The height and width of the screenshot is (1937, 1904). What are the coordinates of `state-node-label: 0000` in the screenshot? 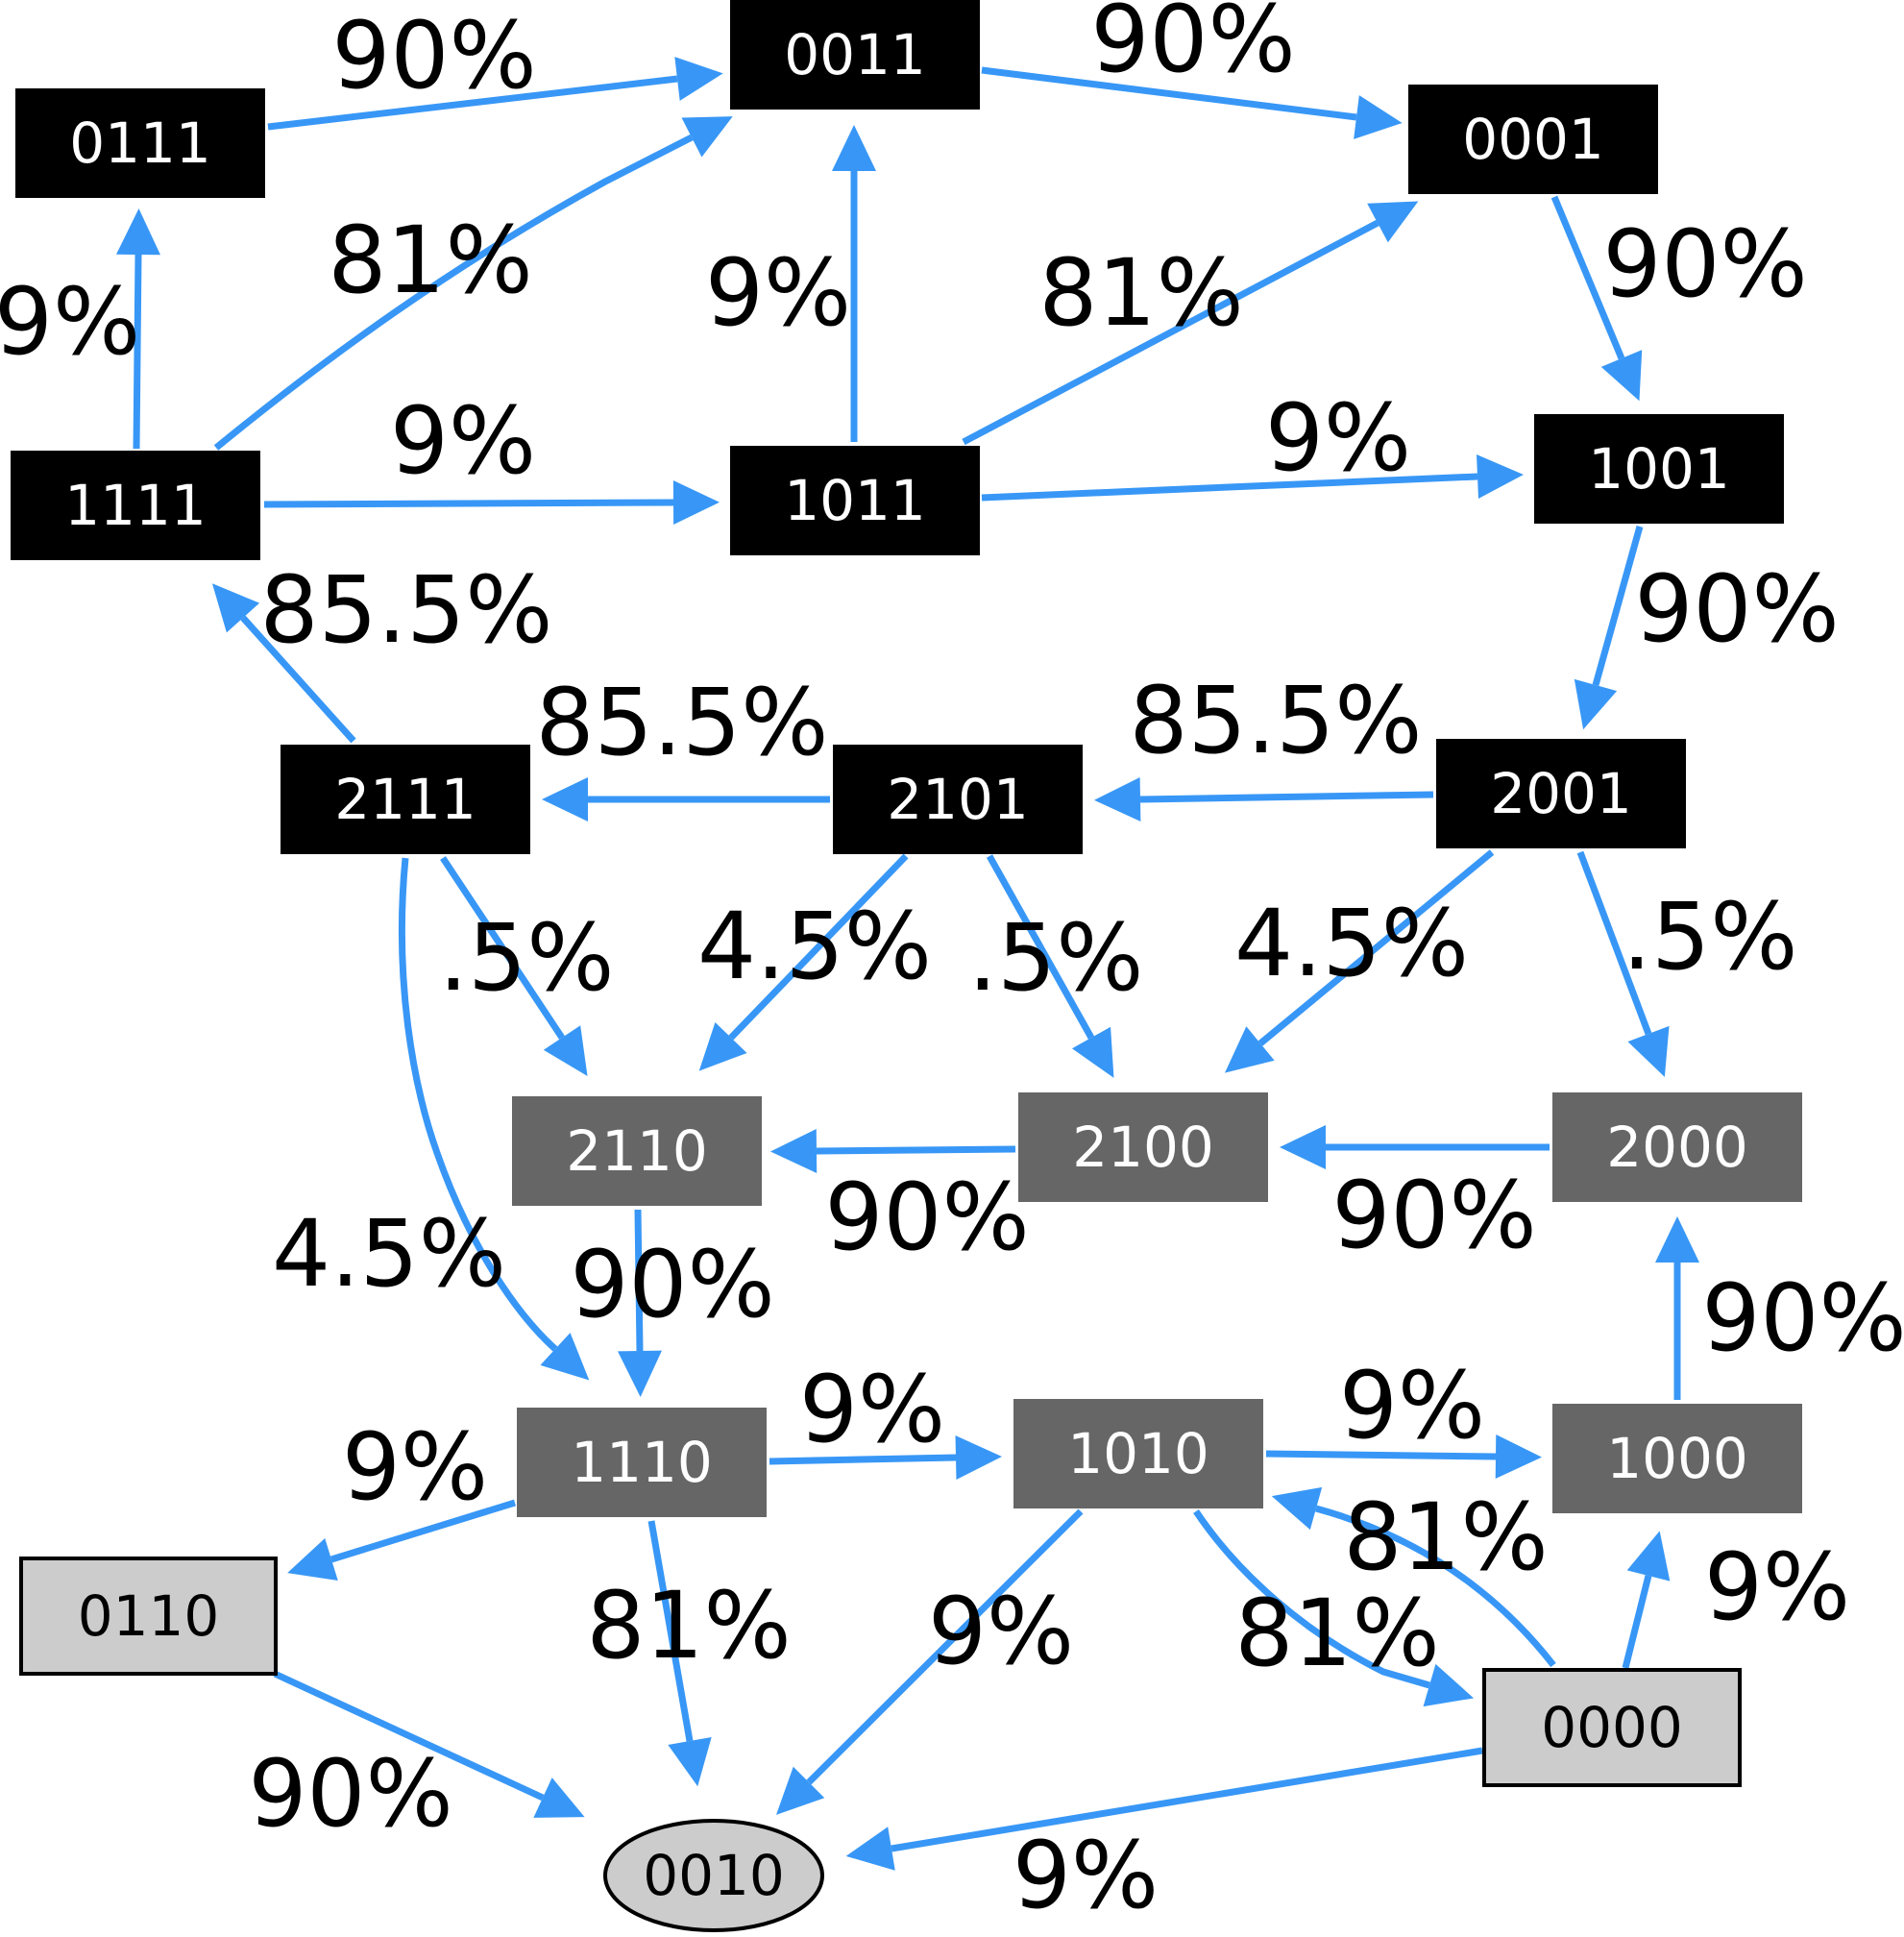 It's located at (1612, 1727).